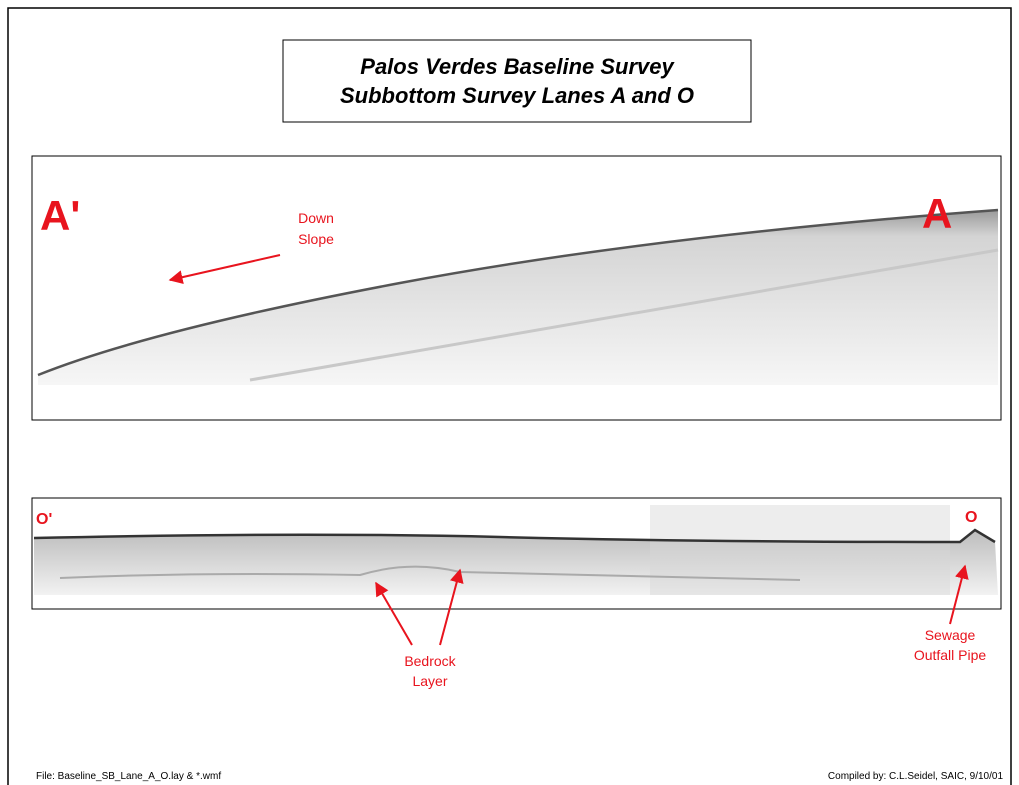  I want to click on subbottom-a, so click(624, 315).